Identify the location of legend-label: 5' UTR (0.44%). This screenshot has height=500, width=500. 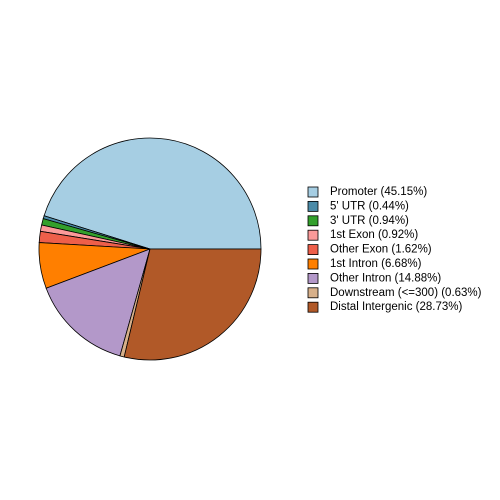
(369, 206).